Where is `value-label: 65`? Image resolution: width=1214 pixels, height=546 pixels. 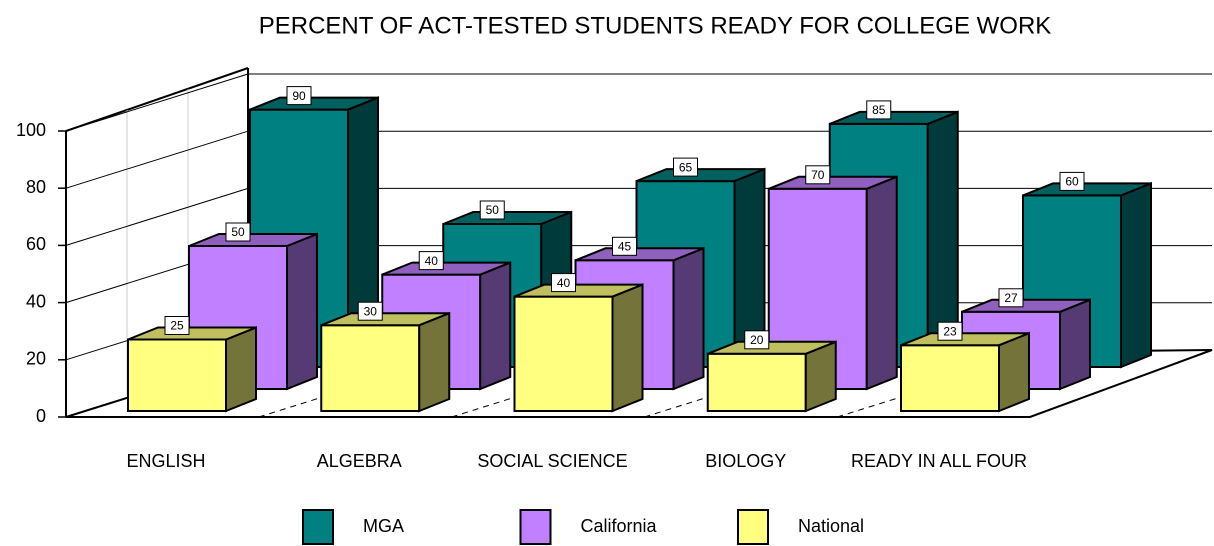
value-label: 65 is located at coordinates (686, 167).